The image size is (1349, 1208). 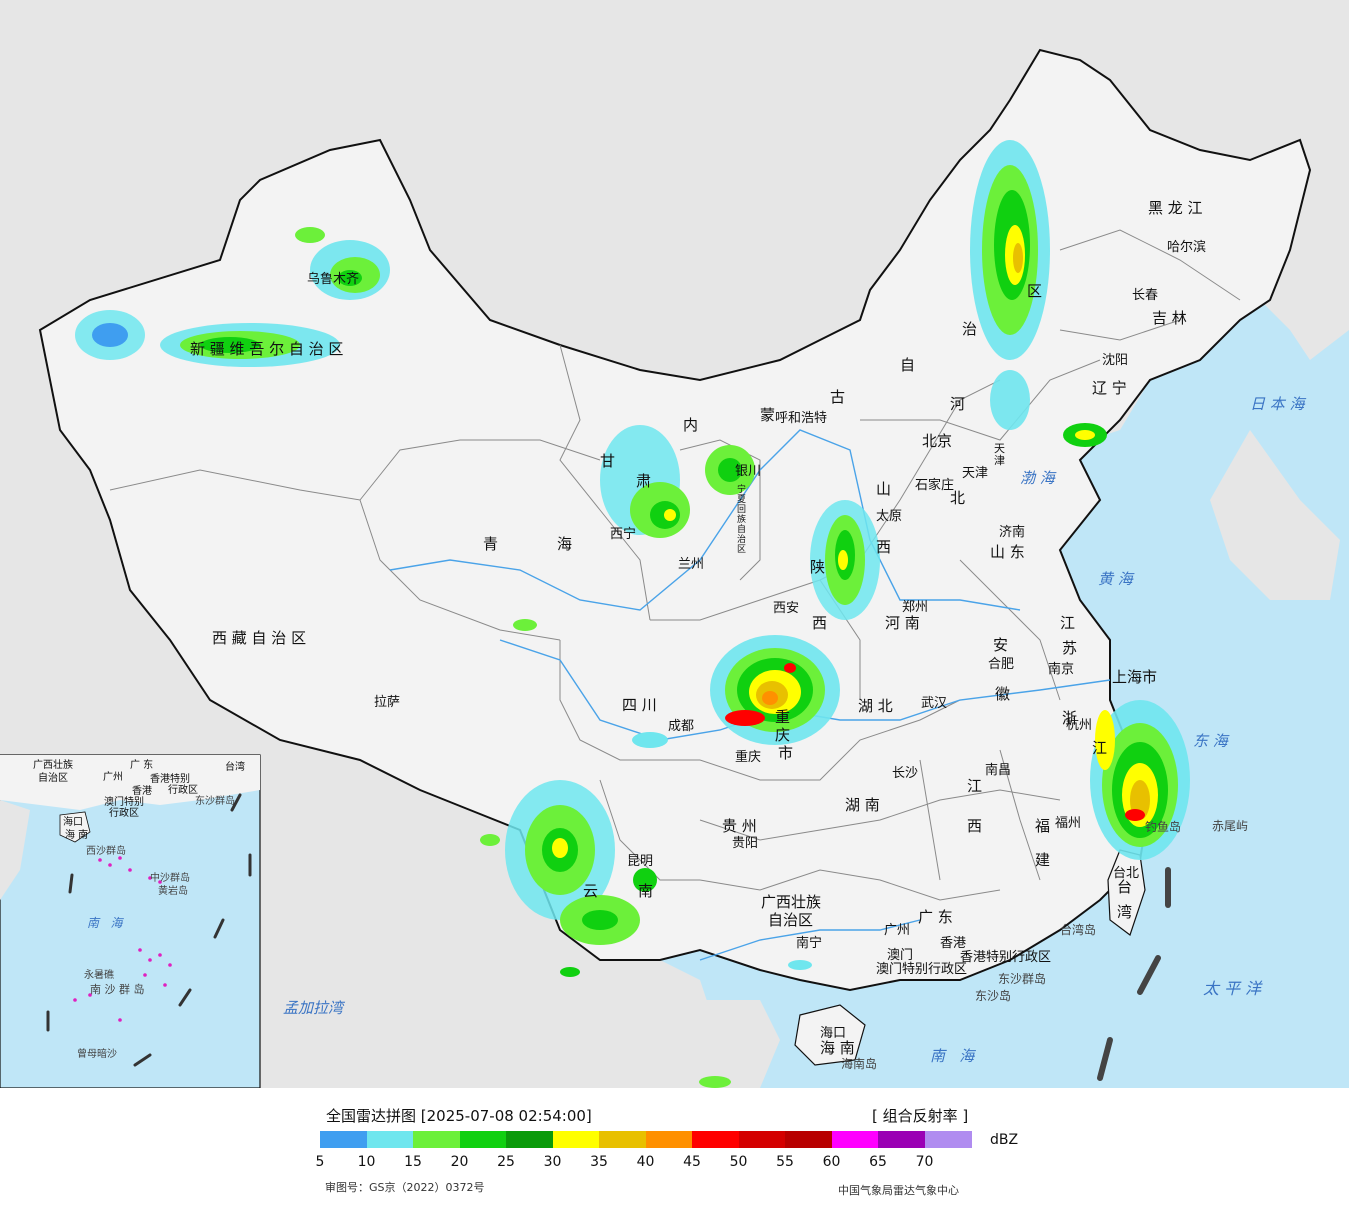 I want to click on city-label-taibei: 台北, so click(x=1126, y=873).